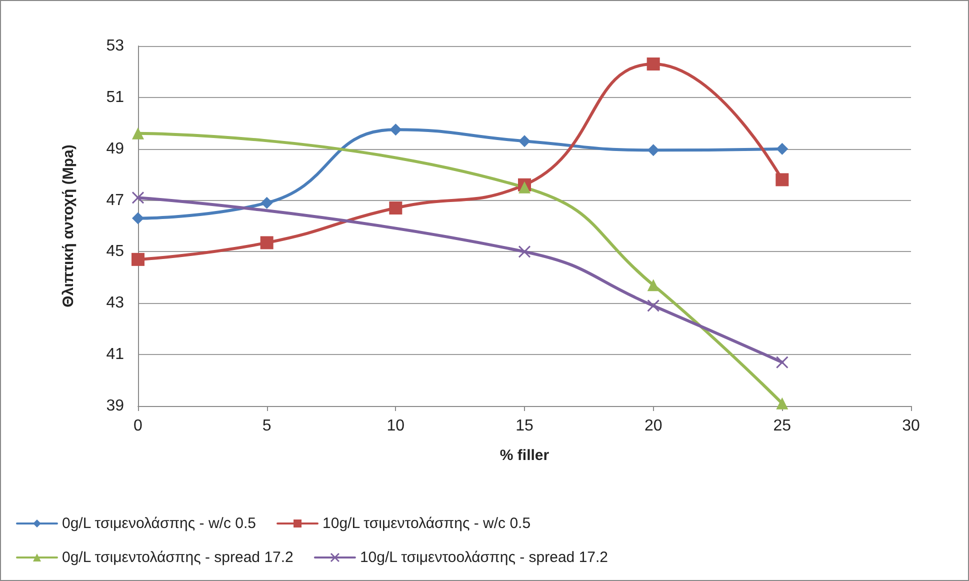  Describe the element at coordinates (525, 426) in the screenshot. I see `x-tick-label: 15` at that location.